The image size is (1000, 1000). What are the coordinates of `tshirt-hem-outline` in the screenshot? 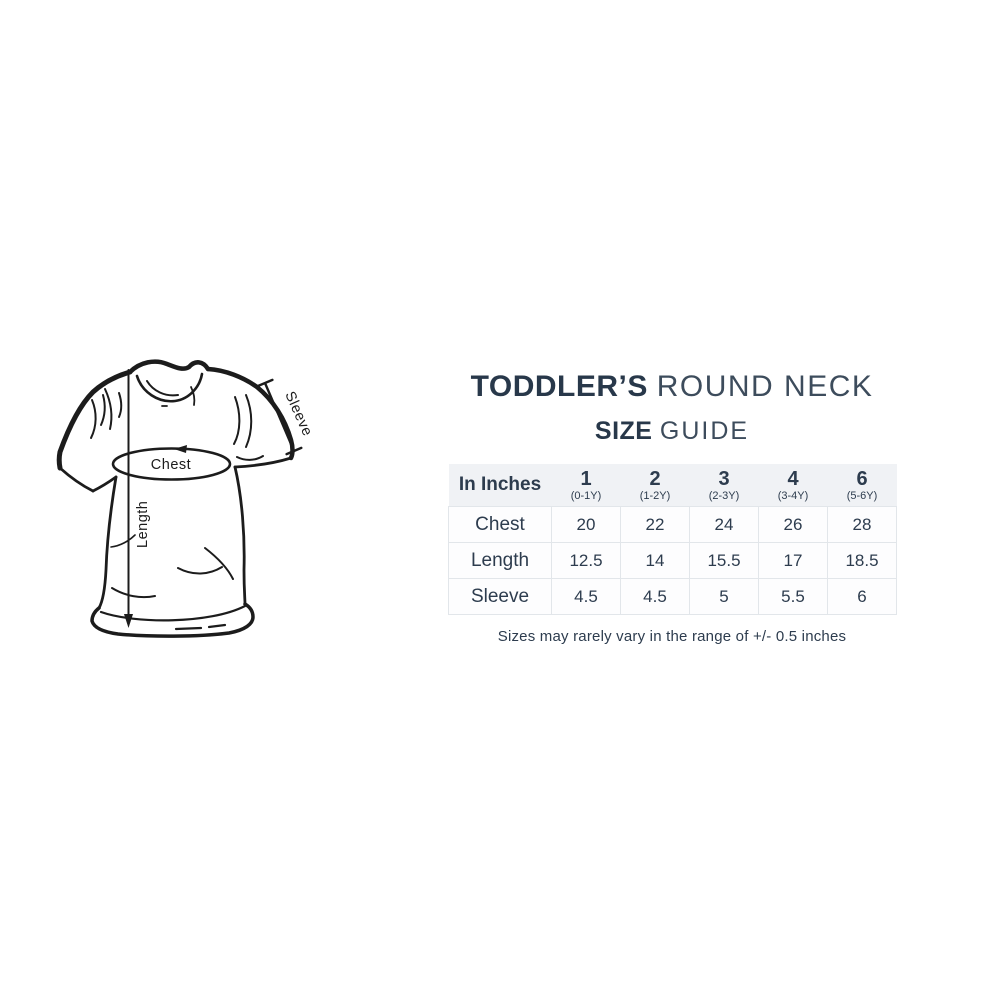 It's located at (172, 620).